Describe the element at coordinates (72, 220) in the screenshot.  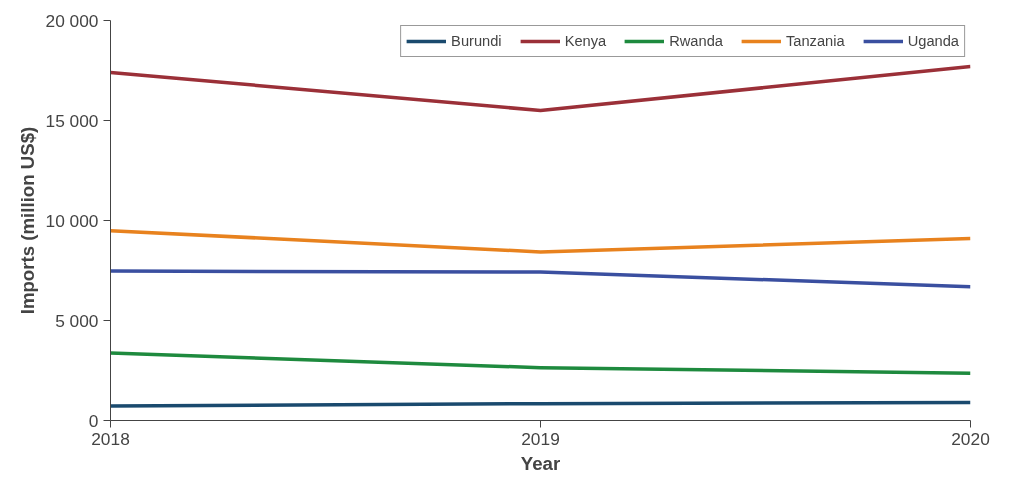
I see `y-tick-label: 10 000` at that location.